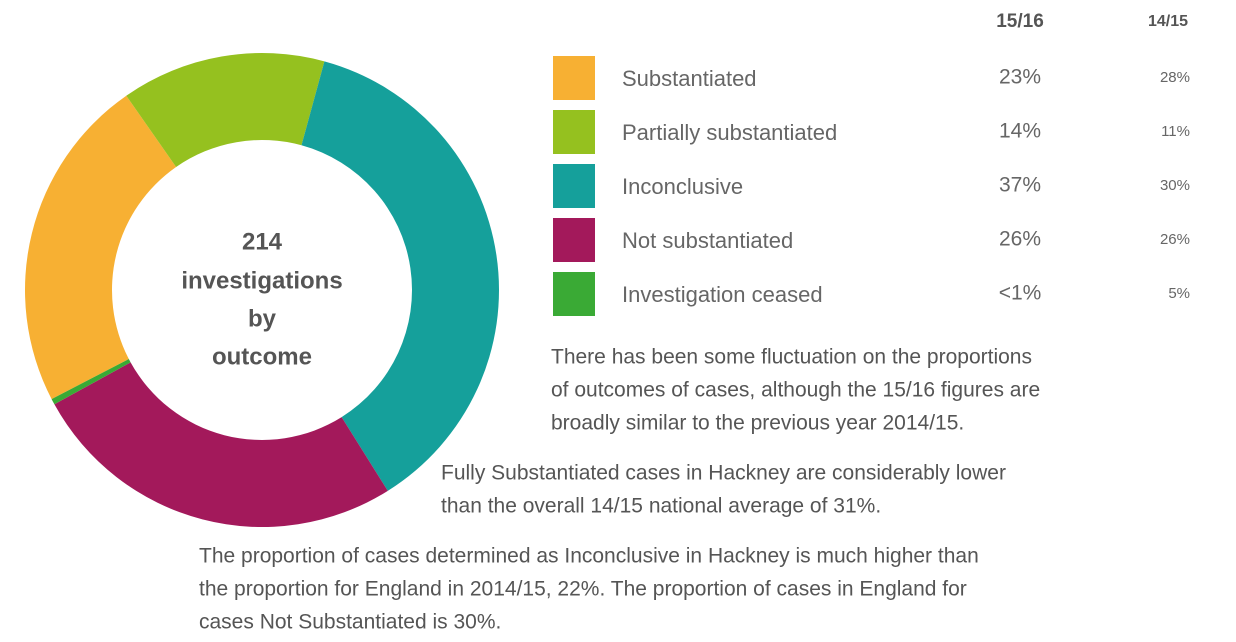 The width and height of the screenshot is (1236, 642). What do you see at coordinates (350, 622) in the screenshot?
I see `note-text: cases Not Substantiated is 30%.` at bounding box center [350, 622].